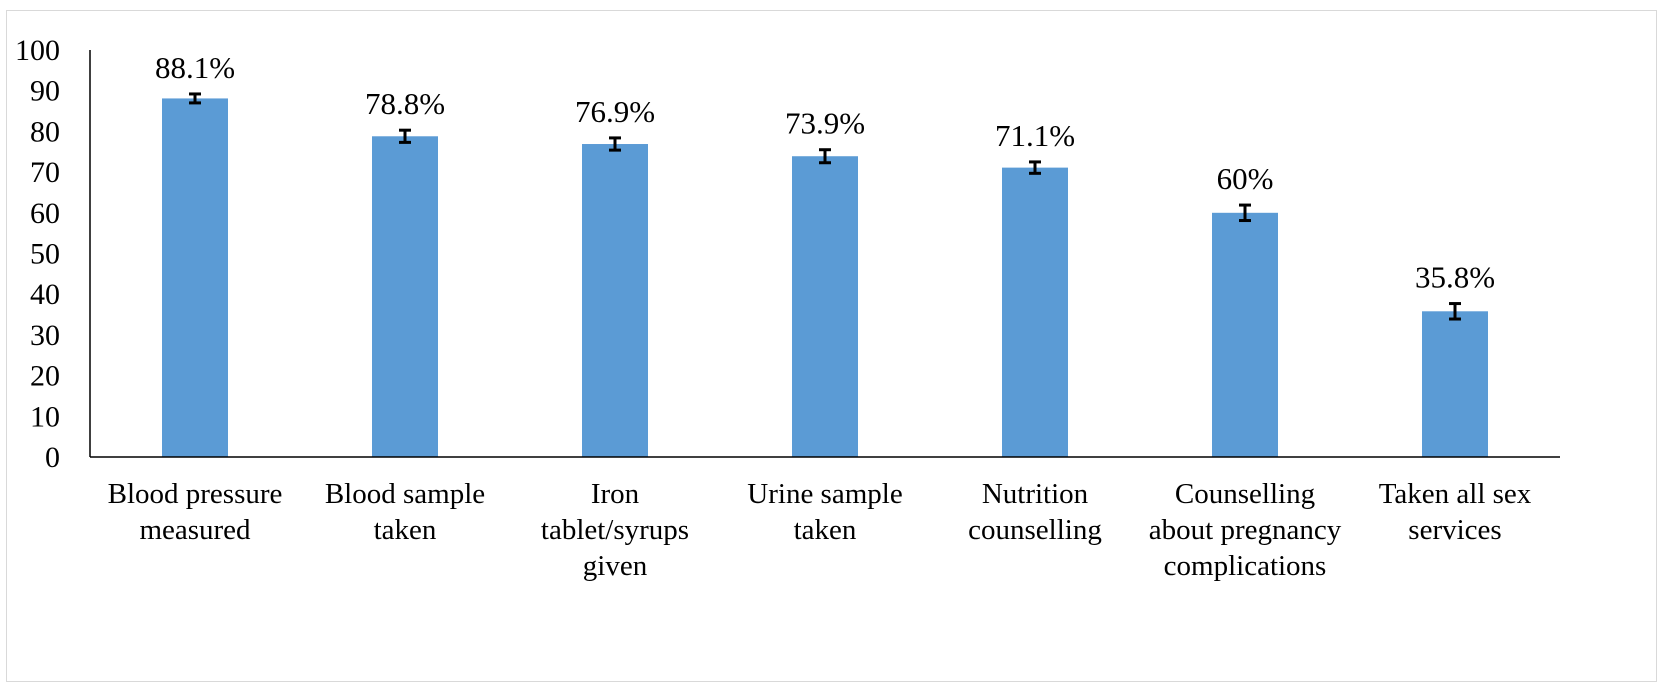 The height and width of the screenshot is (688, 1665). What do you see at coordinates (1035, 135) in the screenshot?
I see `data-label: 71.1%` at bounding box center [1035, 135].